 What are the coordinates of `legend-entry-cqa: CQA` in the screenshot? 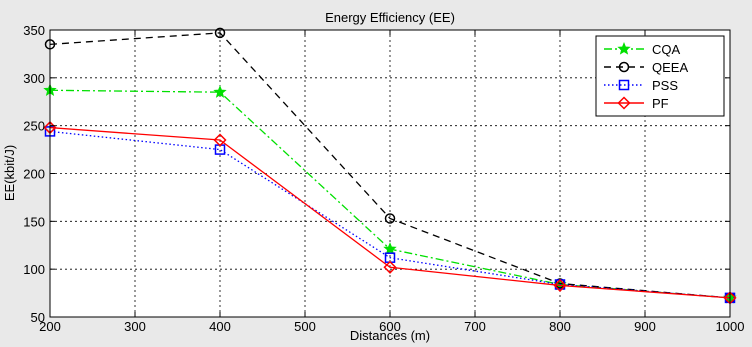 It's located at (642, 49).